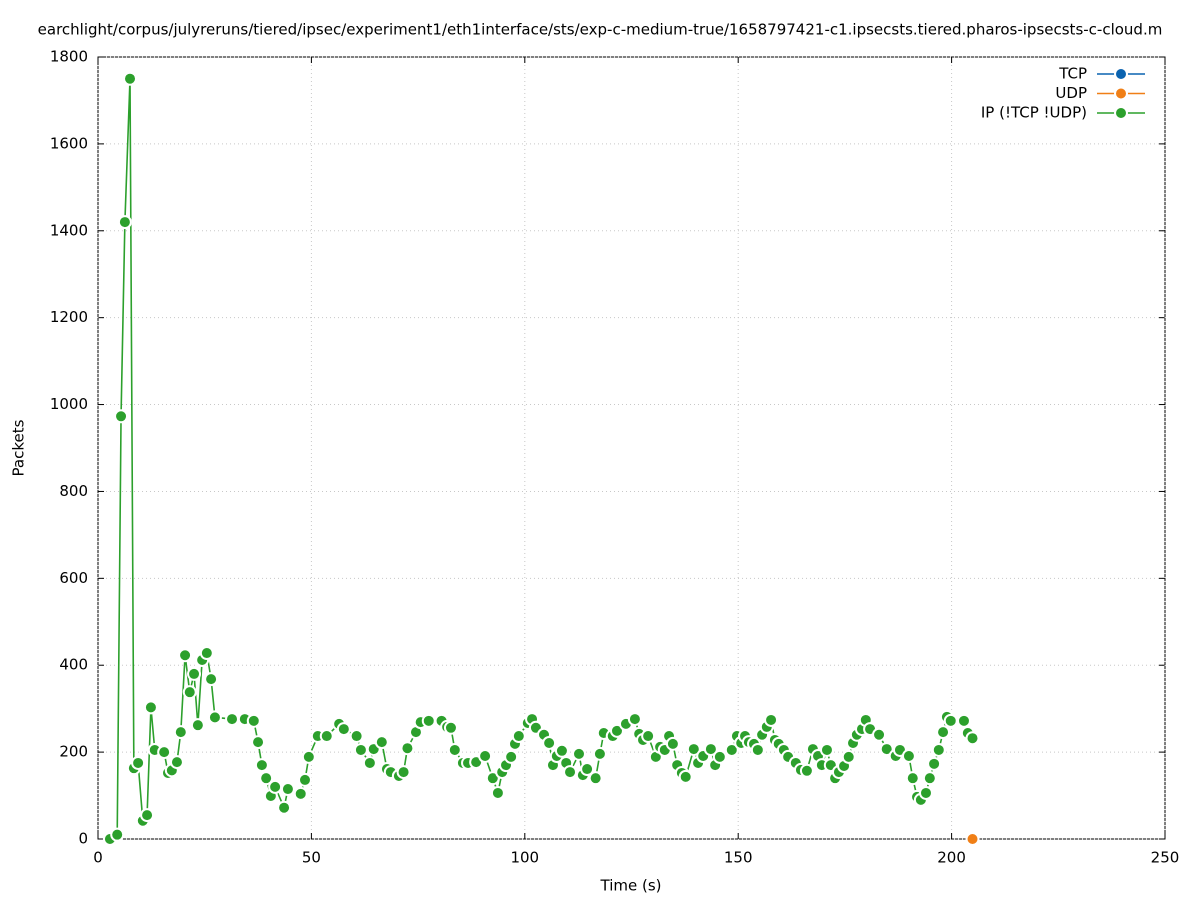 This screenshot has height=900, width=1197. I want to click on legend-label: IP (!TCP !UDP), so click(1034, 113).